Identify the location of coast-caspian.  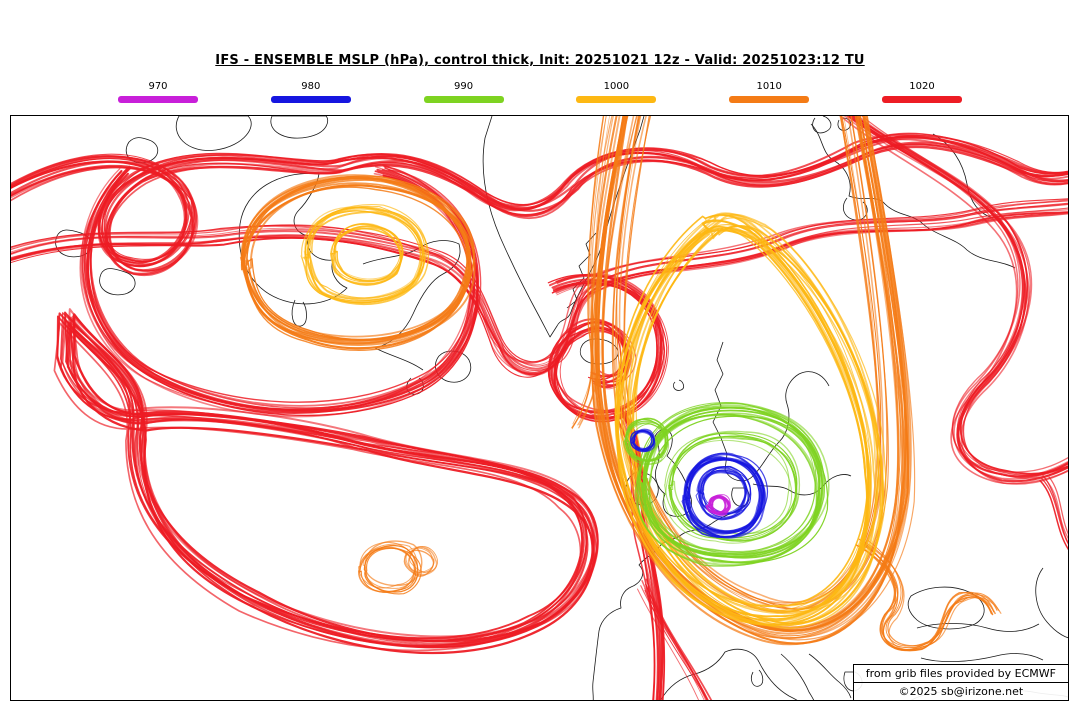
(1051, 603).